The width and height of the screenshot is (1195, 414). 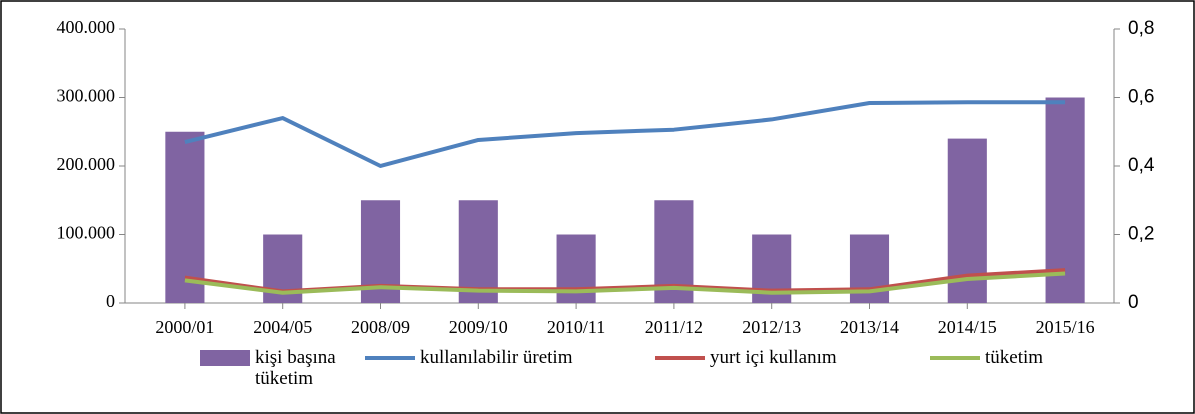 What do you see at coordinates (1141, 97) in the screenshot?
I see `y2-tick-label: 0,6` at bounding box center [1141, 97].